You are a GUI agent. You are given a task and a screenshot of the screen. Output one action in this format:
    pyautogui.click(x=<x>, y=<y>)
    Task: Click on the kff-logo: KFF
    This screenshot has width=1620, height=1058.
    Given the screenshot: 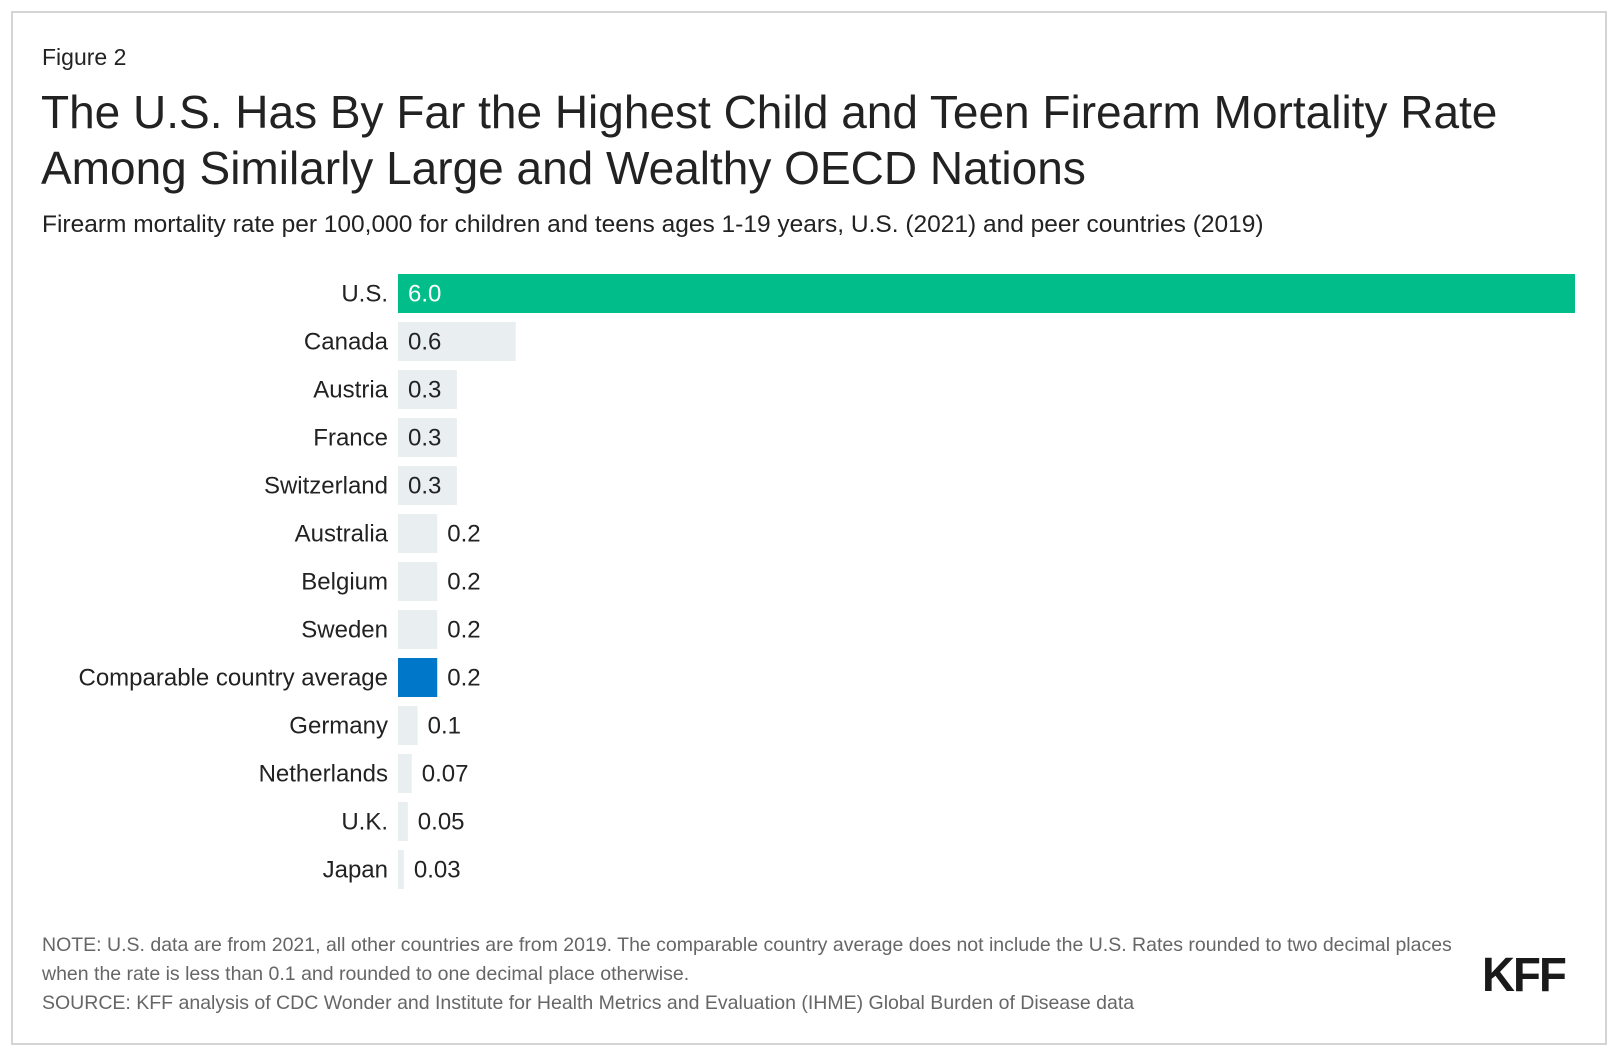 What is the action you would take?
    pyautogui.click(x=1524, y=975)
    